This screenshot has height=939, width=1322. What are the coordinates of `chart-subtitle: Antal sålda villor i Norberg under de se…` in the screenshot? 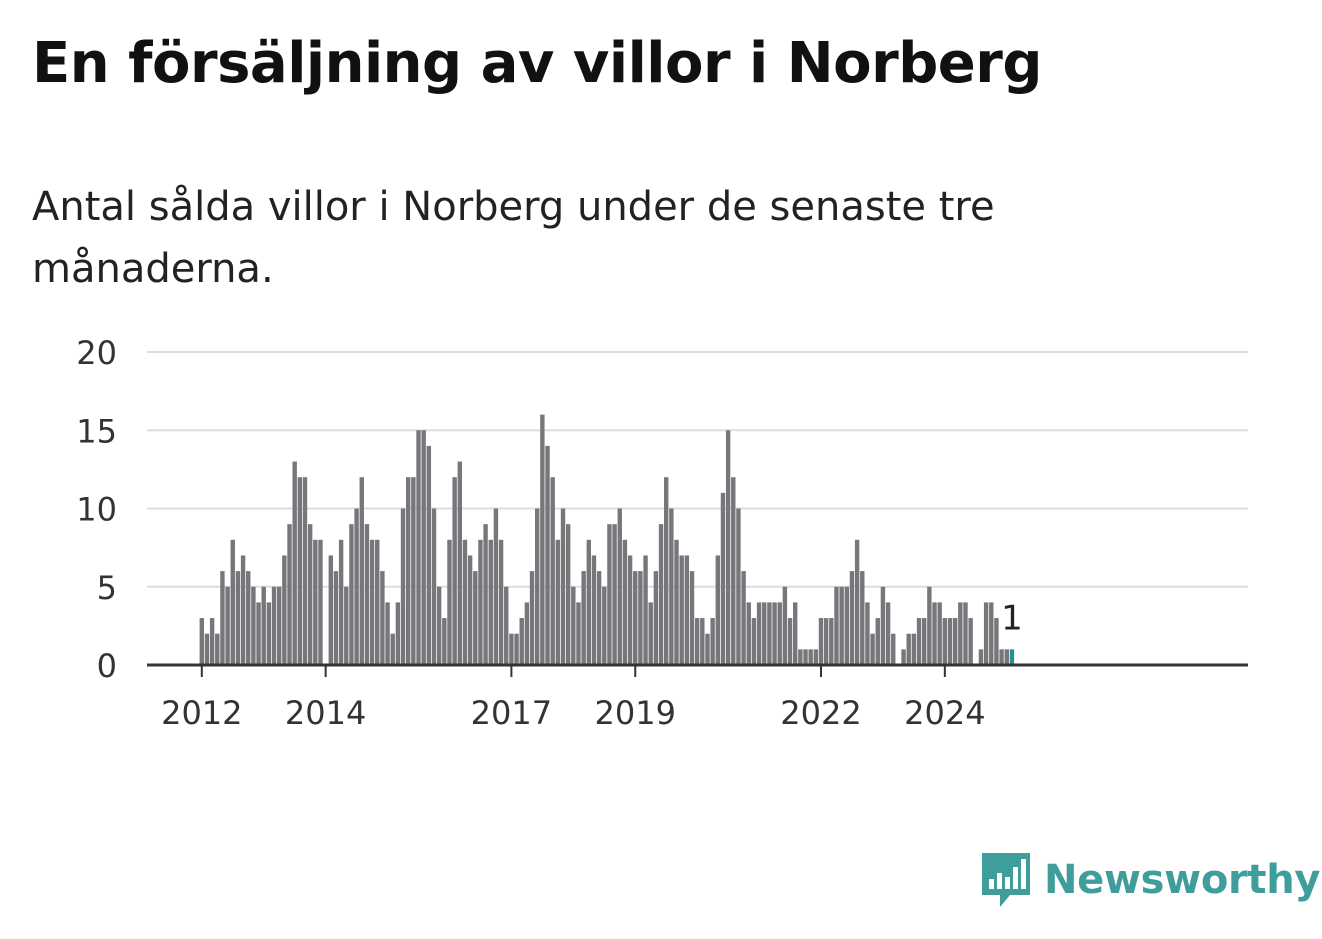 It's located at (513, 238).